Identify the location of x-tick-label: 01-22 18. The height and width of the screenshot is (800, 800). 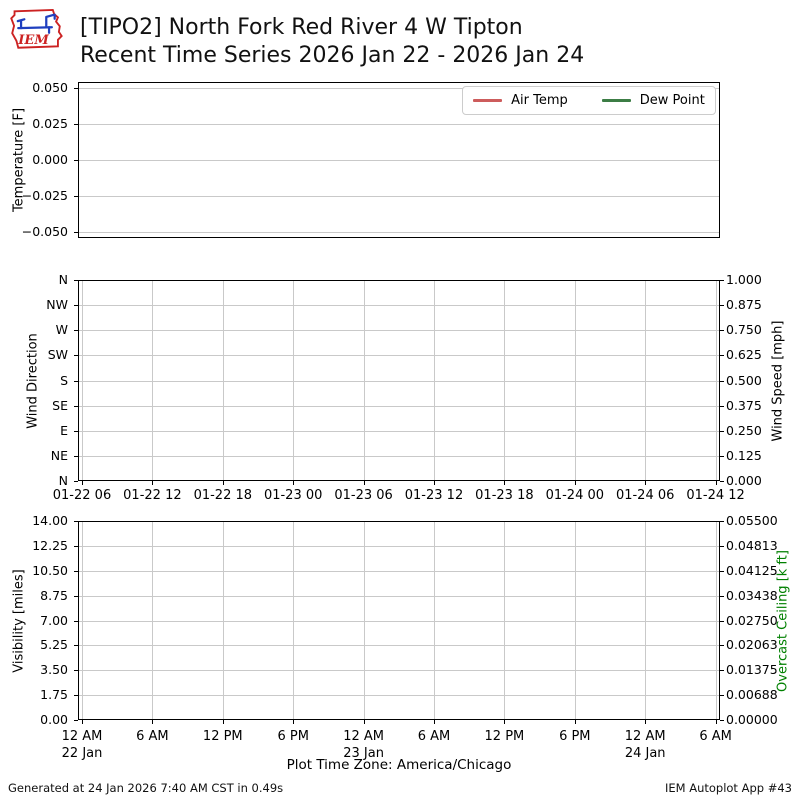
(223, 495).